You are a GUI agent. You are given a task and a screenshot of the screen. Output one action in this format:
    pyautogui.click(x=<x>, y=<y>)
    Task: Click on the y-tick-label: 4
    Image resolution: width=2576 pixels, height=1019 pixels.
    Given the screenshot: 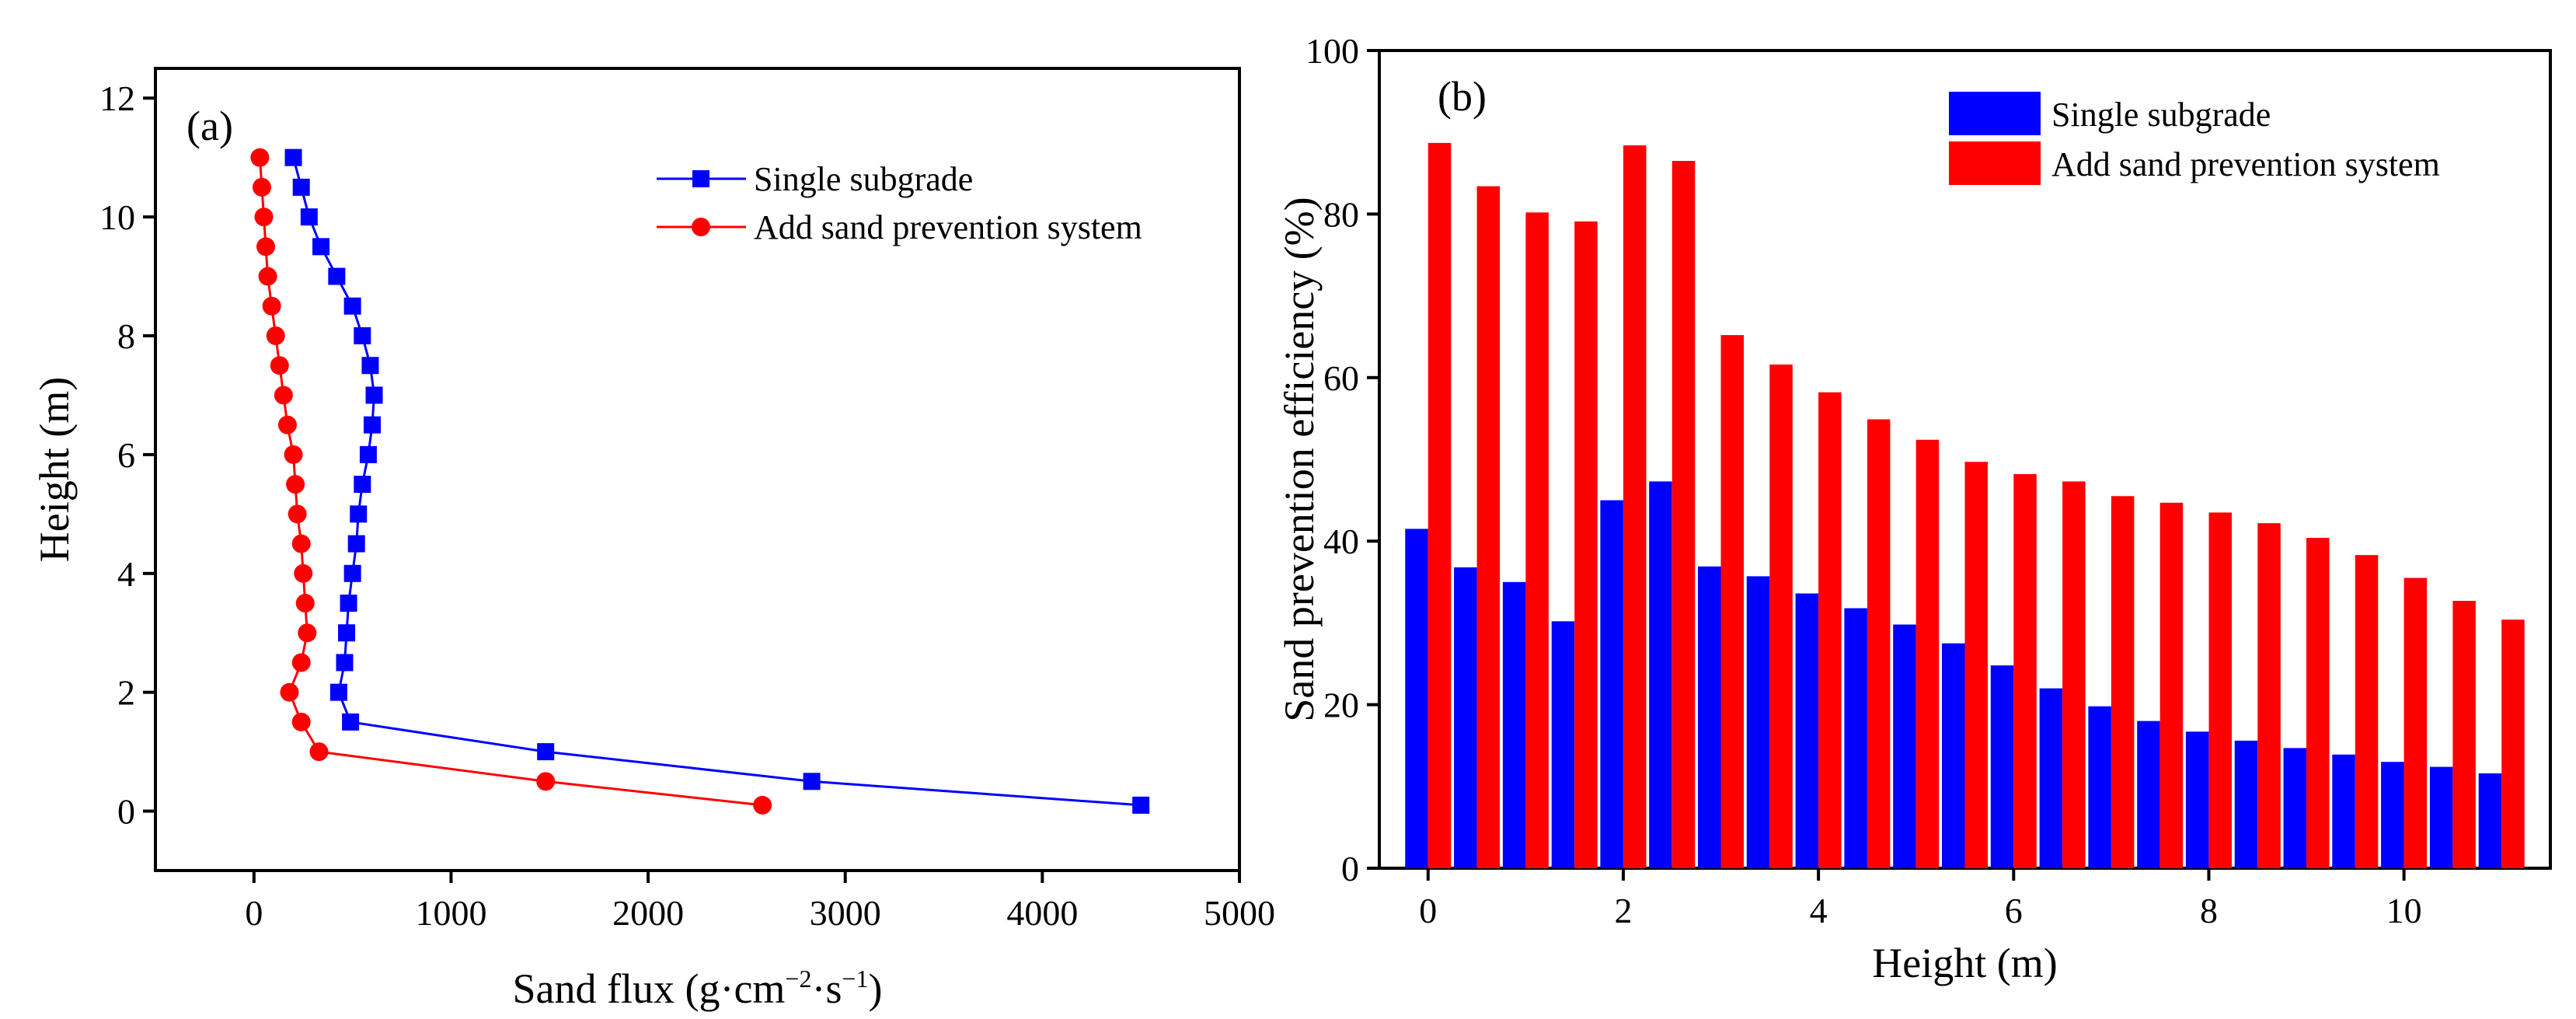 What is the action you would take?
    pyautogui.click(x=126, y=574)
    